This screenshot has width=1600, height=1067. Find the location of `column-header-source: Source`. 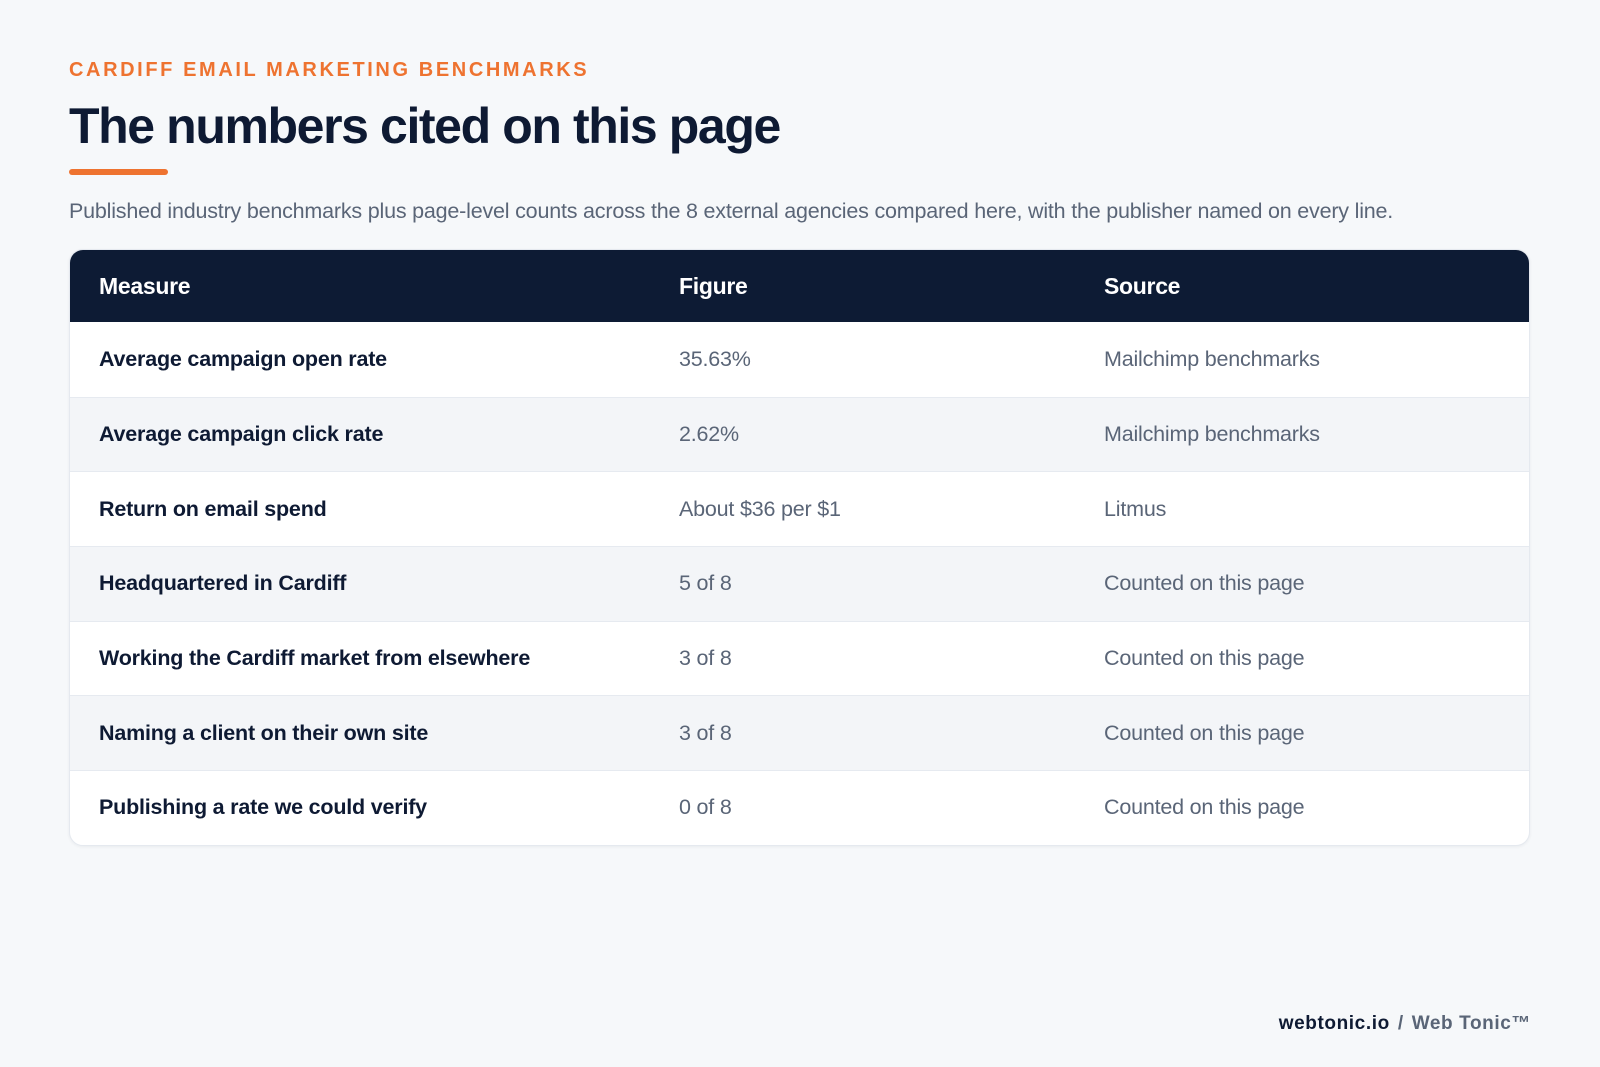

column-header-source: Source is located at coordinates (1142, 285).